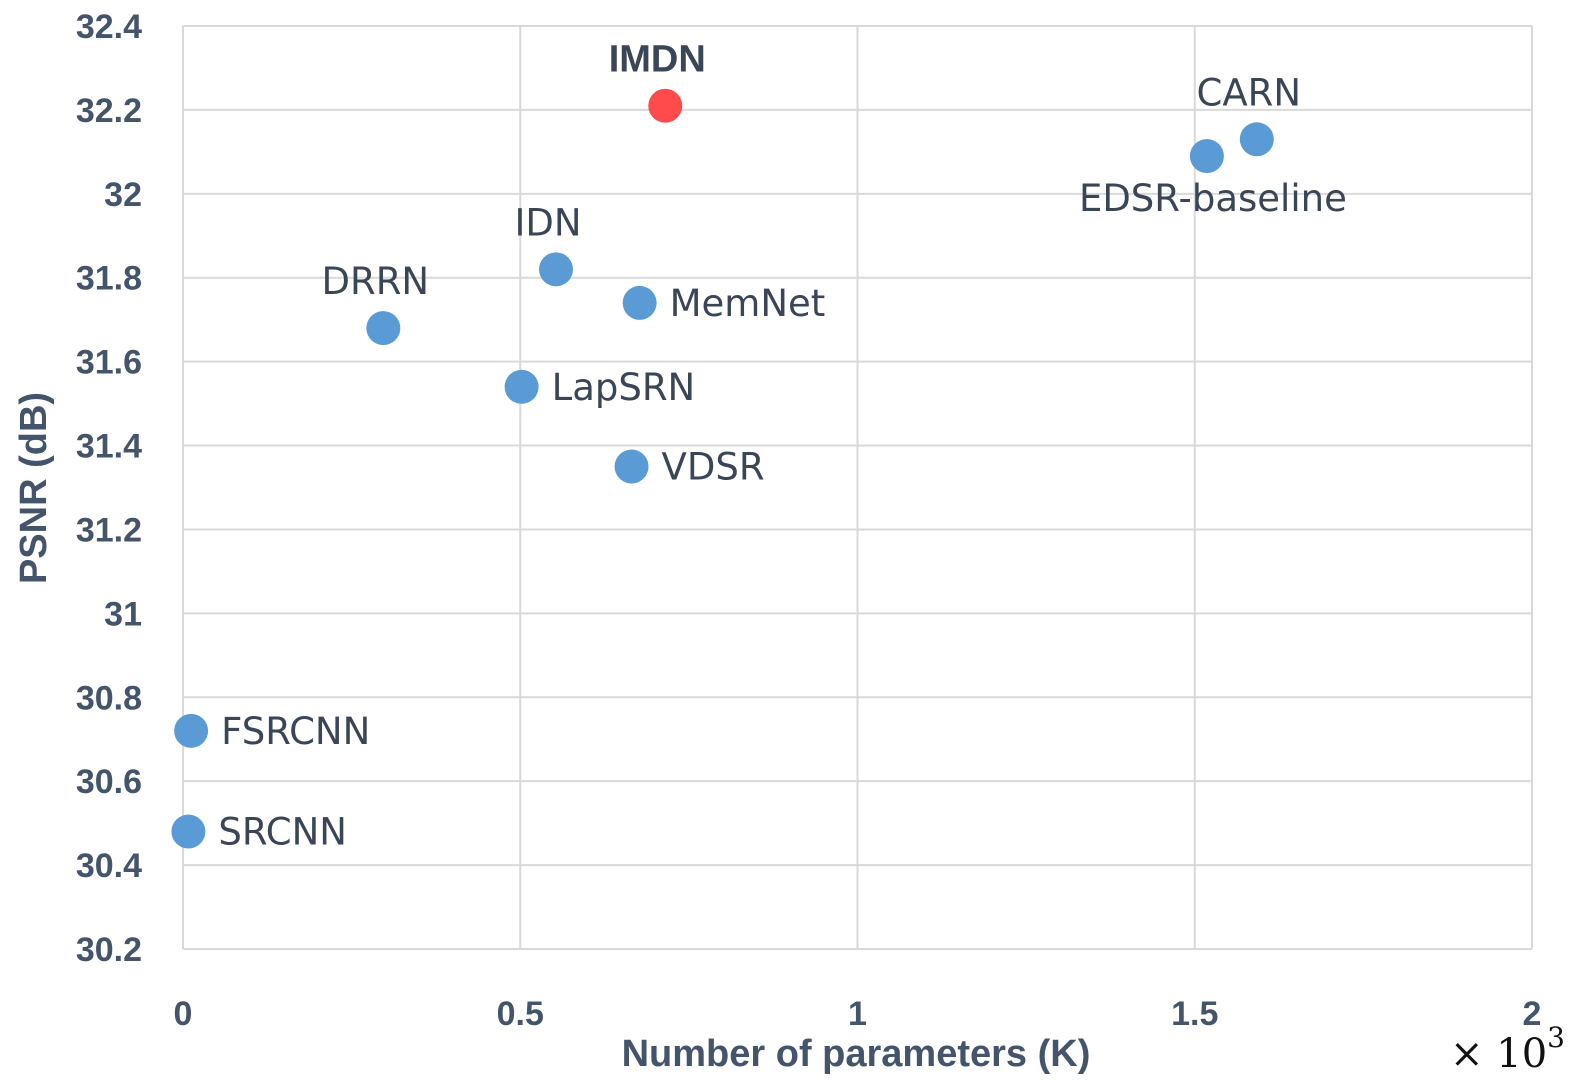 The width and height of the screenshot is (1578, 1081). What do you see at coordinates (109, 698) in the screenshot?
I see `y-tick-label: 30.8` at bounding box center [109, 698].